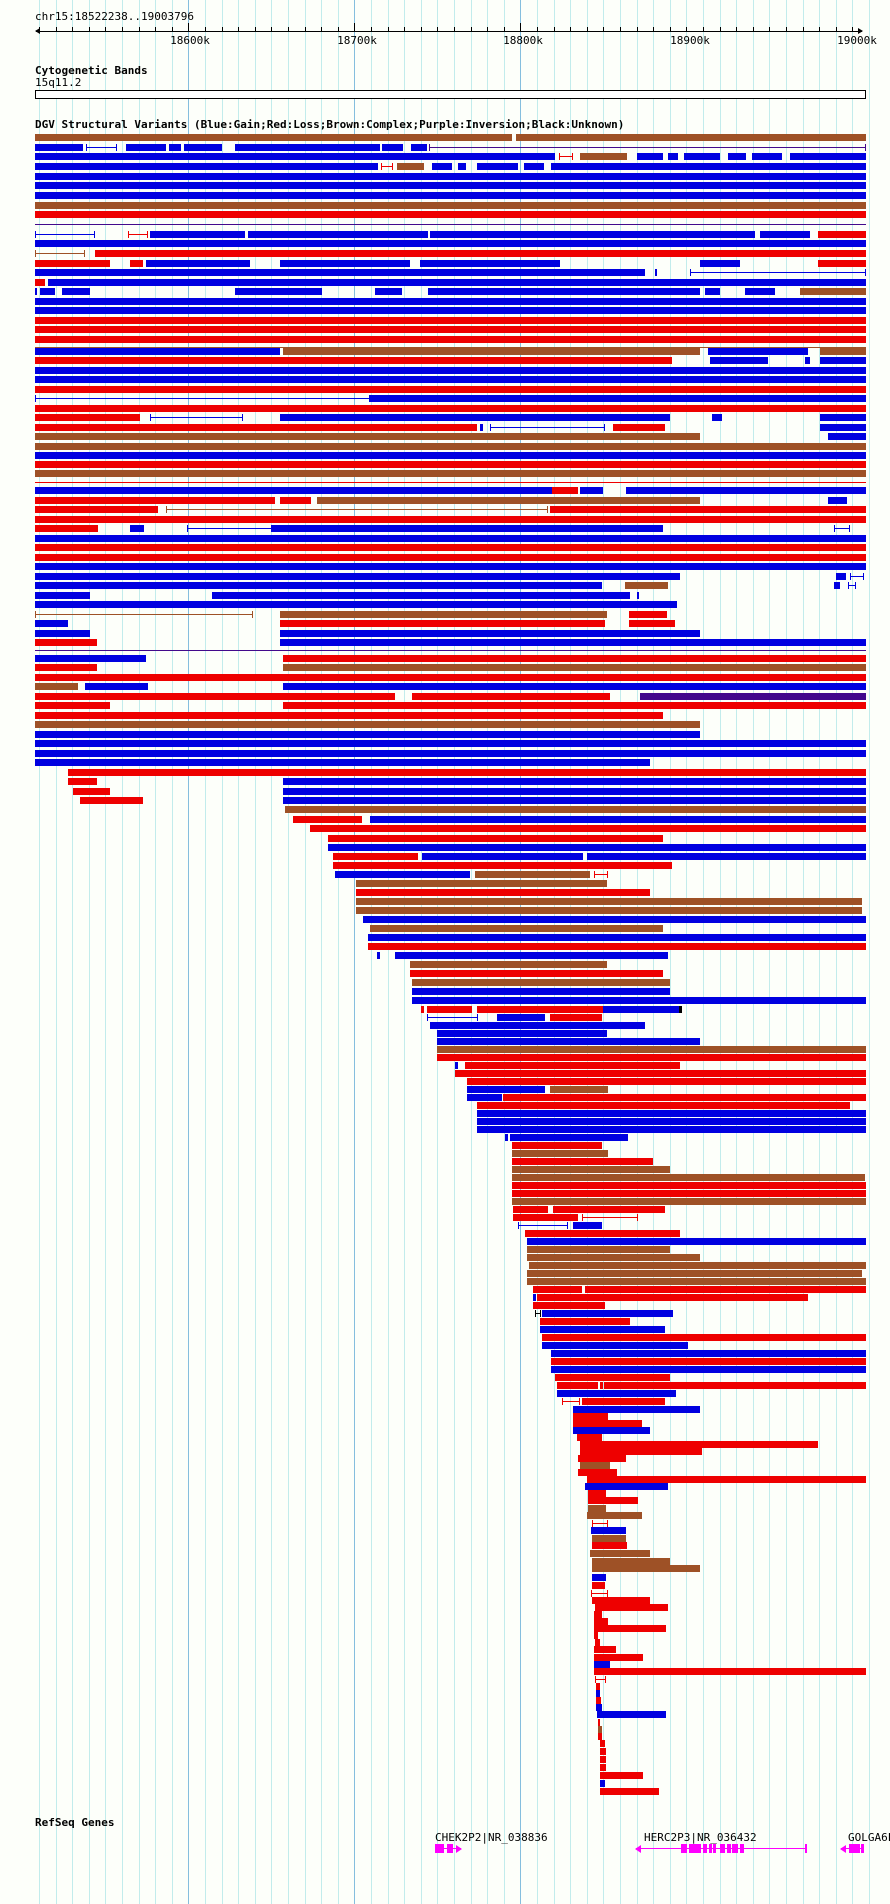 The image size is (890, 1904). I want to click on gene-label: HERC2P3|NR_036432, so click(700, 1837).